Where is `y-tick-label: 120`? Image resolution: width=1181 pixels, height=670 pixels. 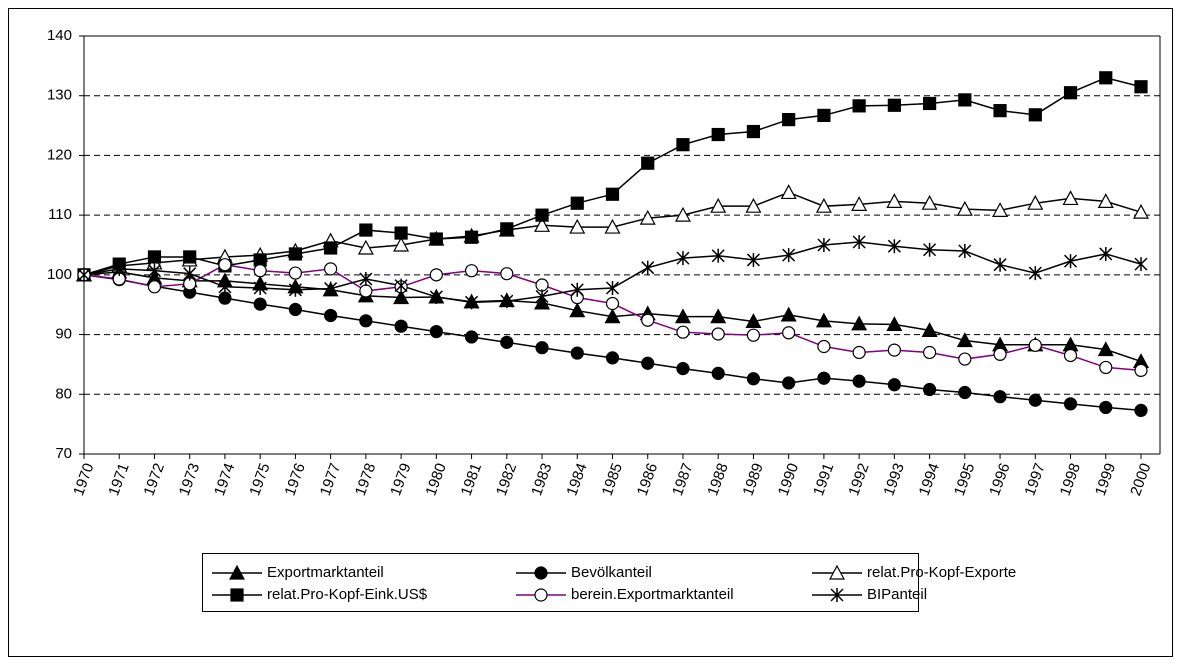 y-tick-label: 120 is located at coordinates (59, 154).